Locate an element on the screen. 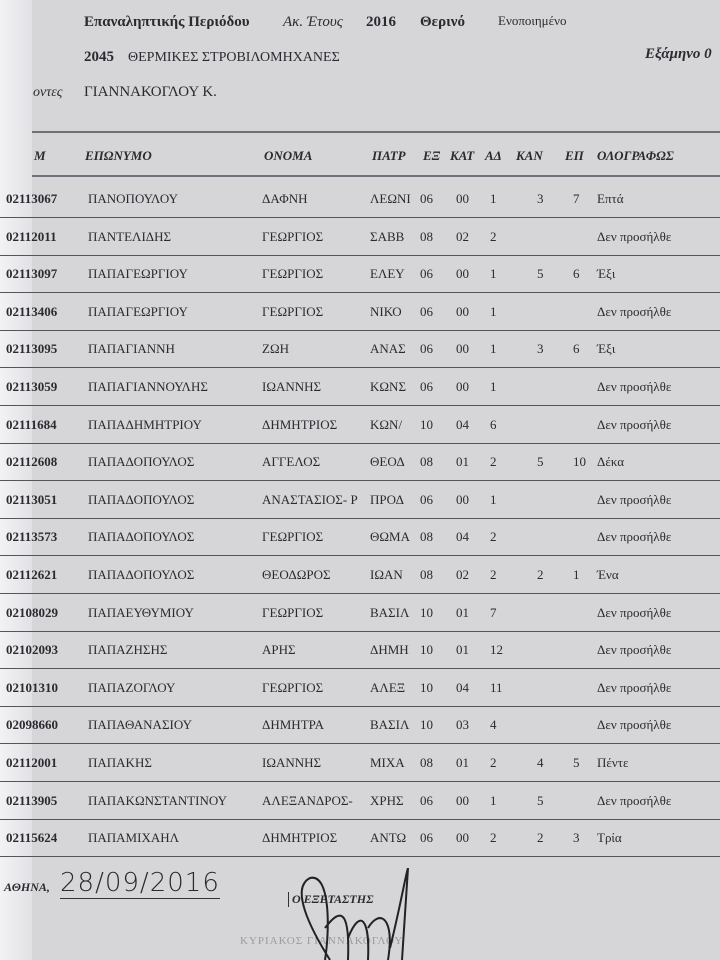 The height and width of the screenshot is (960, 720). header-rule-top is located at coordinates (376, 132).